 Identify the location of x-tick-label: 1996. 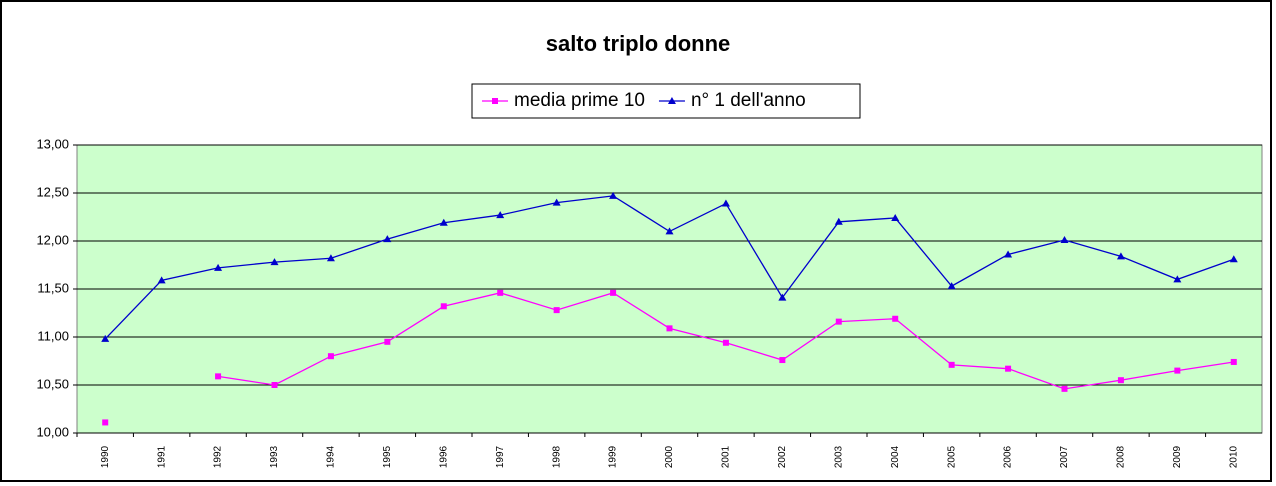
(443, 456).